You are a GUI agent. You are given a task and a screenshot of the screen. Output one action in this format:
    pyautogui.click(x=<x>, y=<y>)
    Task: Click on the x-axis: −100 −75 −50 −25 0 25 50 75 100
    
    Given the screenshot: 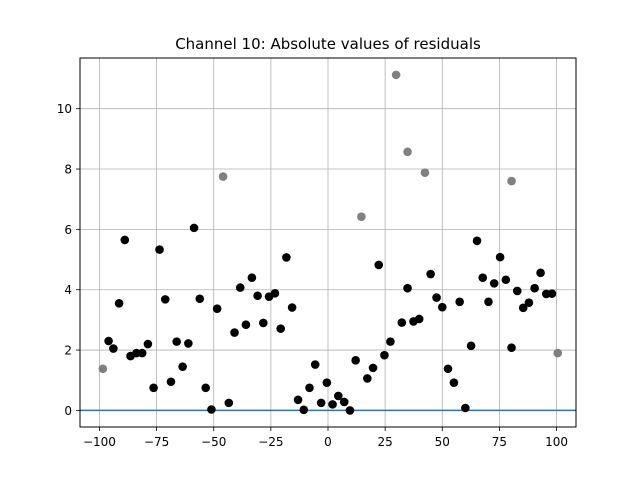 What is the action you would take?
    pyautogui.click(x=325, y=438)
    